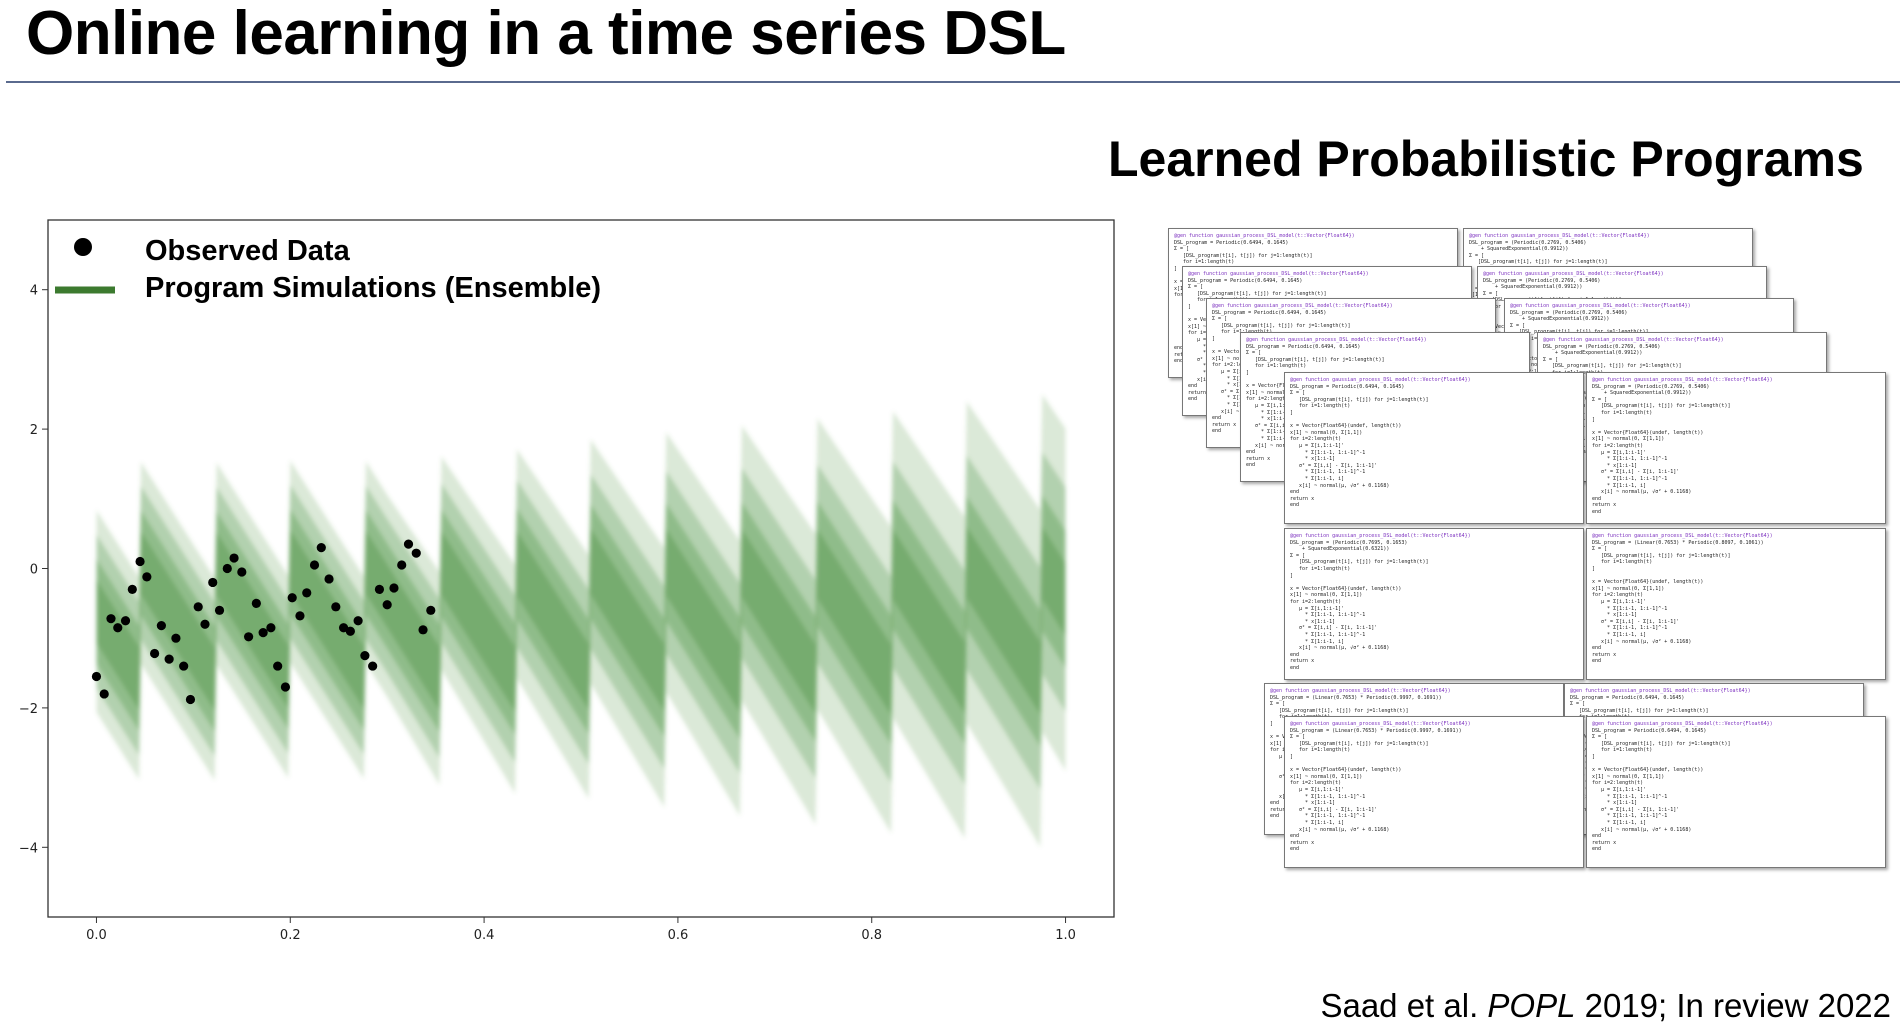 The width and height of the screenshot is (1900, 1036). What do you see at coordinates (1065, 934) in the screenshot?
I see `x-tick-label: 1.0` at bounding box center [1065, 934].